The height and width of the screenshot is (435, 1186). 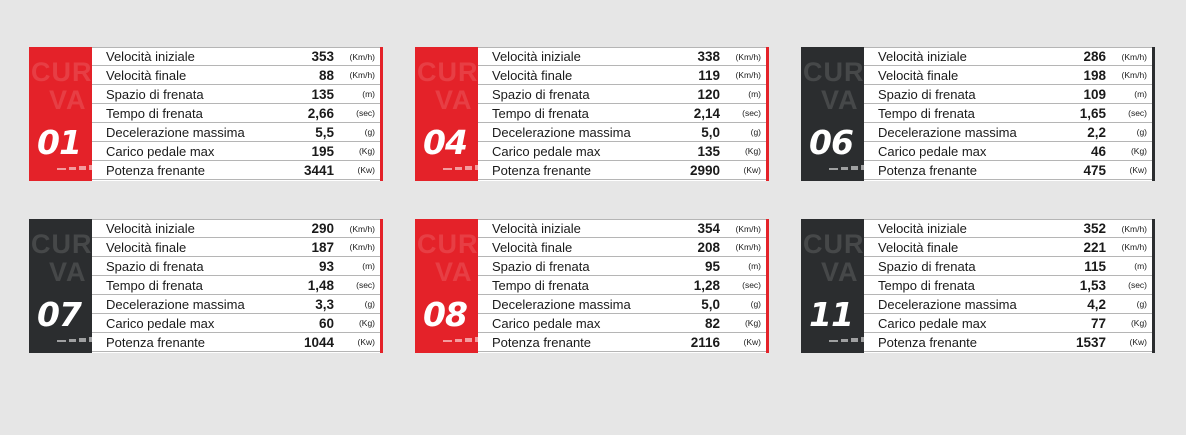 What do you see at coordinates (1090, 342) in the screenshot?
I see `stat-value: 1537` at bounding box center [1090, 342].